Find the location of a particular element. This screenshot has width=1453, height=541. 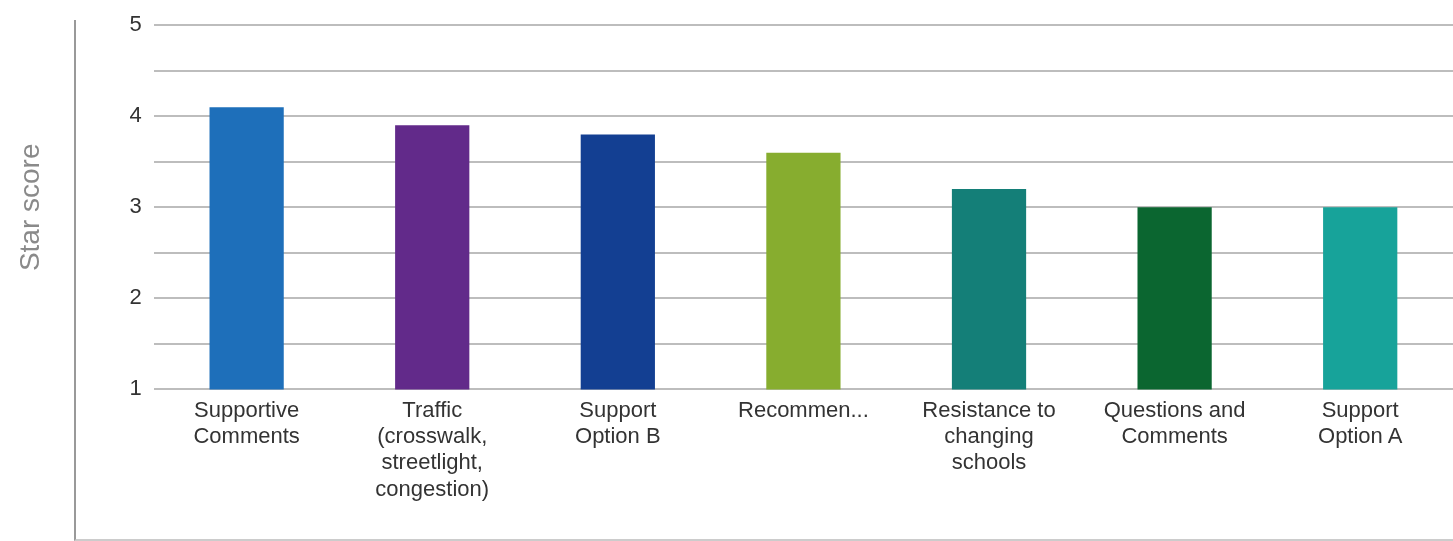

x-tick-label: Support Option A is located at coordinates (1360, 422).